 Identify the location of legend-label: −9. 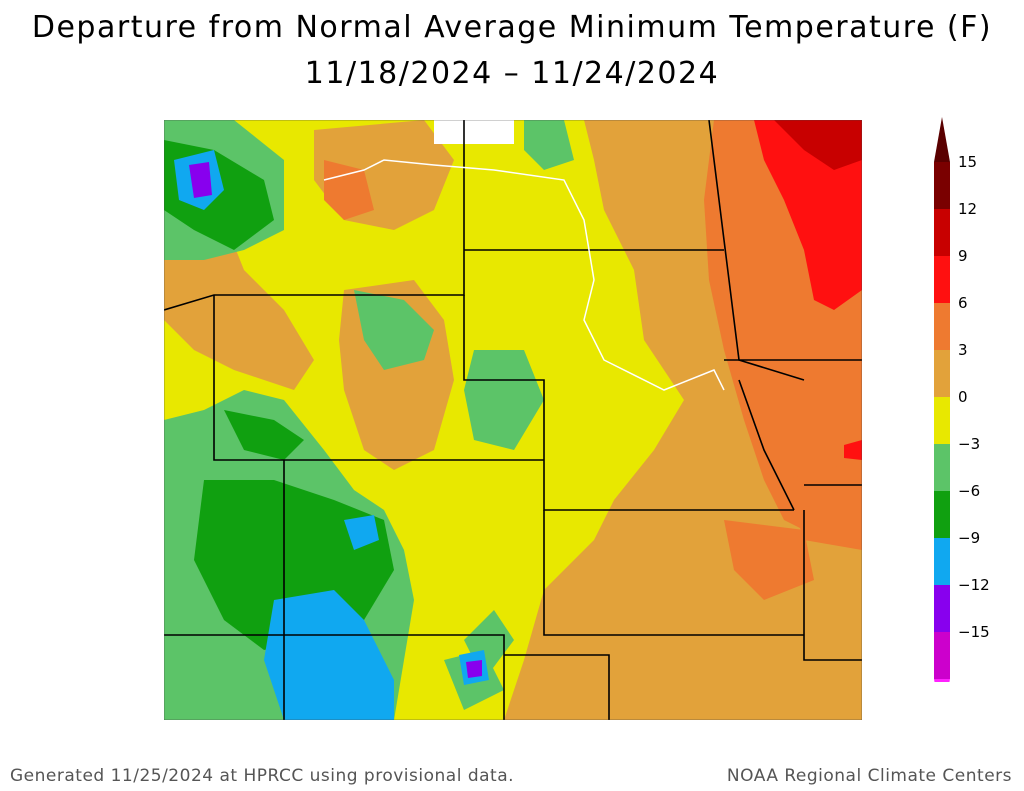
(969, 538).